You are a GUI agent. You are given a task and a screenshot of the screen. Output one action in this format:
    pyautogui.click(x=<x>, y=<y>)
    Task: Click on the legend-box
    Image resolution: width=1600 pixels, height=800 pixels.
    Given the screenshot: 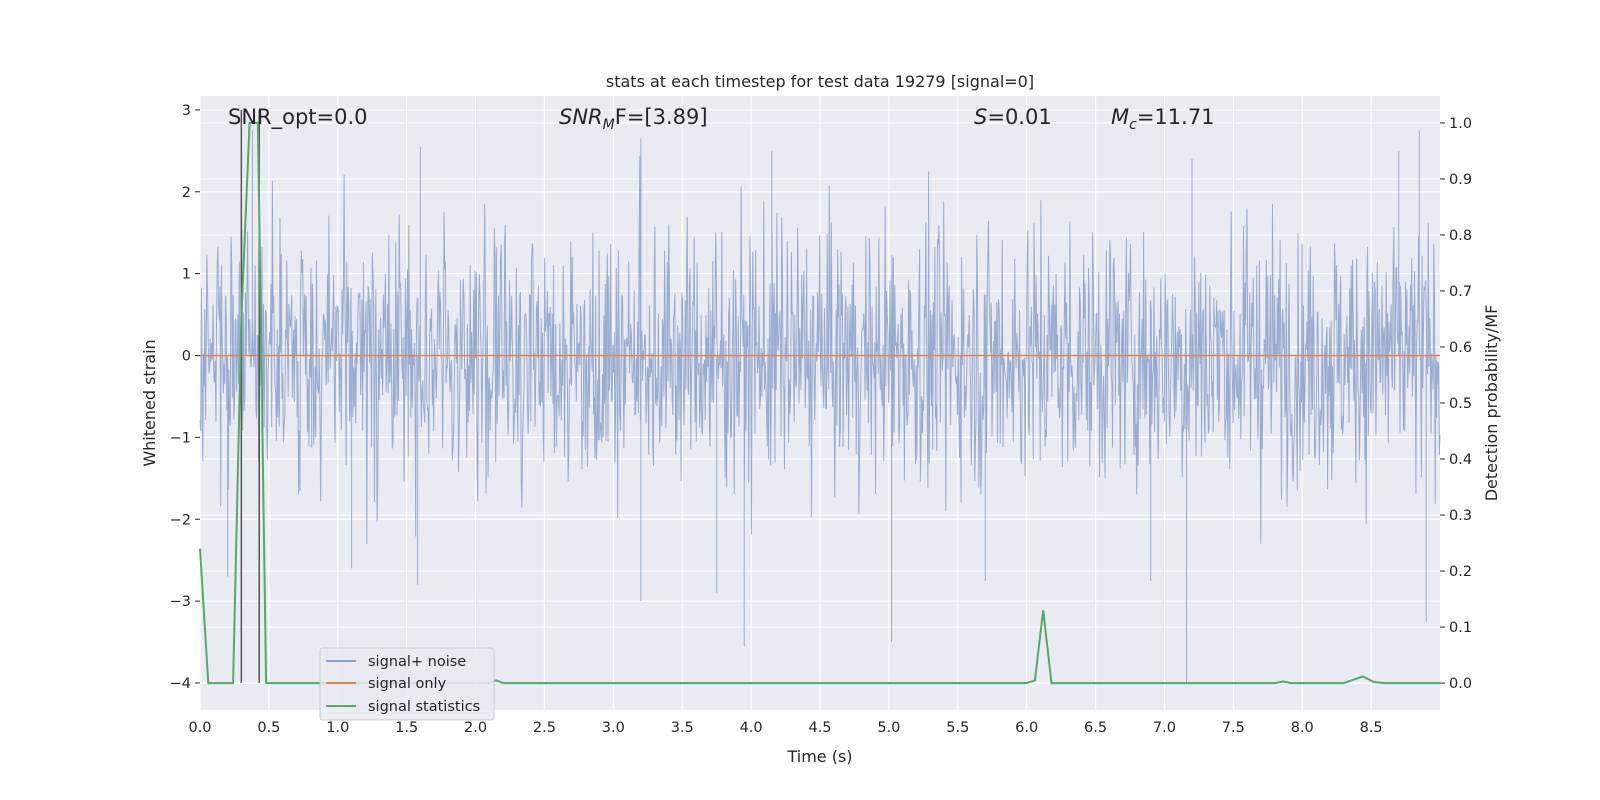 What is the action you would take?
    pyautogui.click(x=407, y=684)
    